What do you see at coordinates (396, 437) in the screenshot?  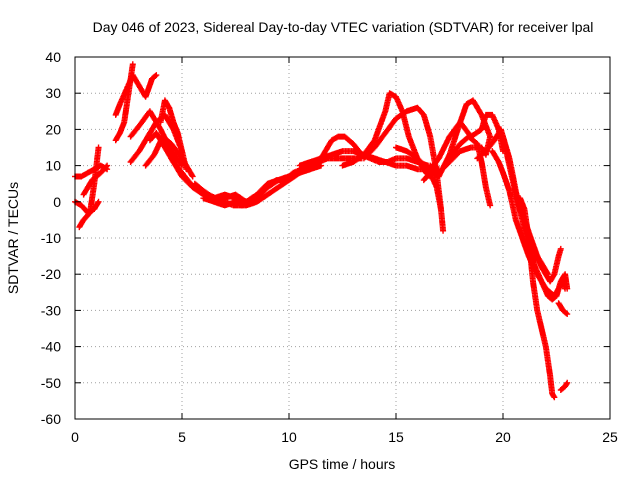 I see `x-tick-label: 15` at bounding box center [396, 437].